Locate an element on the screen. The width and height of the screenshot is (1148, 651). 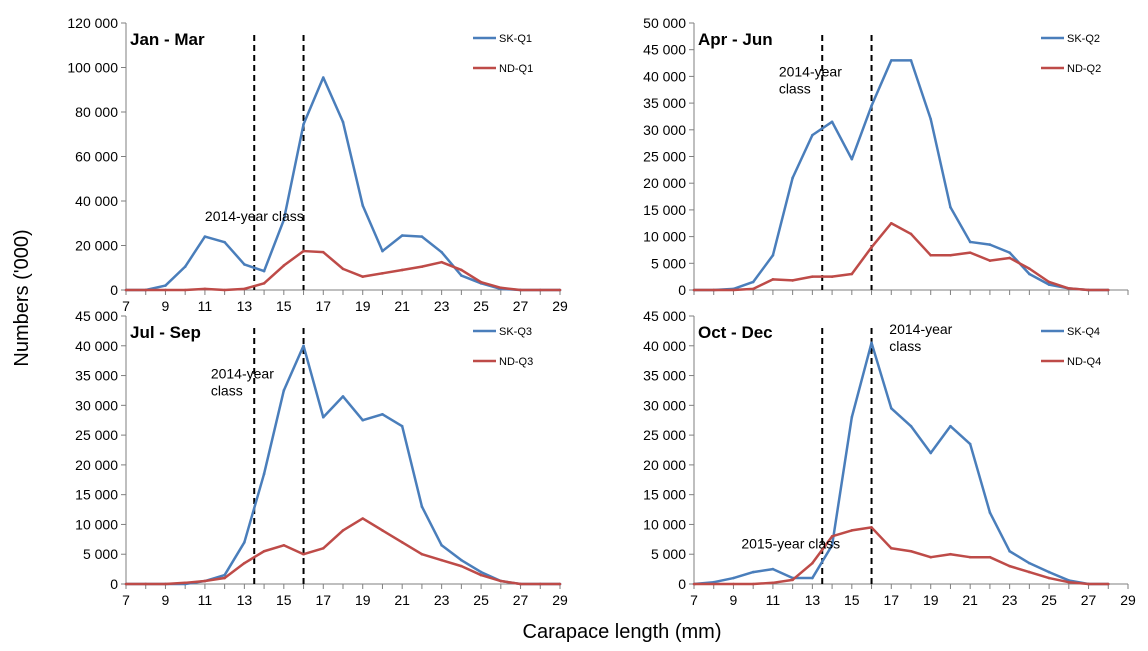
x-tick-label: 21 is located at coordinates (402, 600).